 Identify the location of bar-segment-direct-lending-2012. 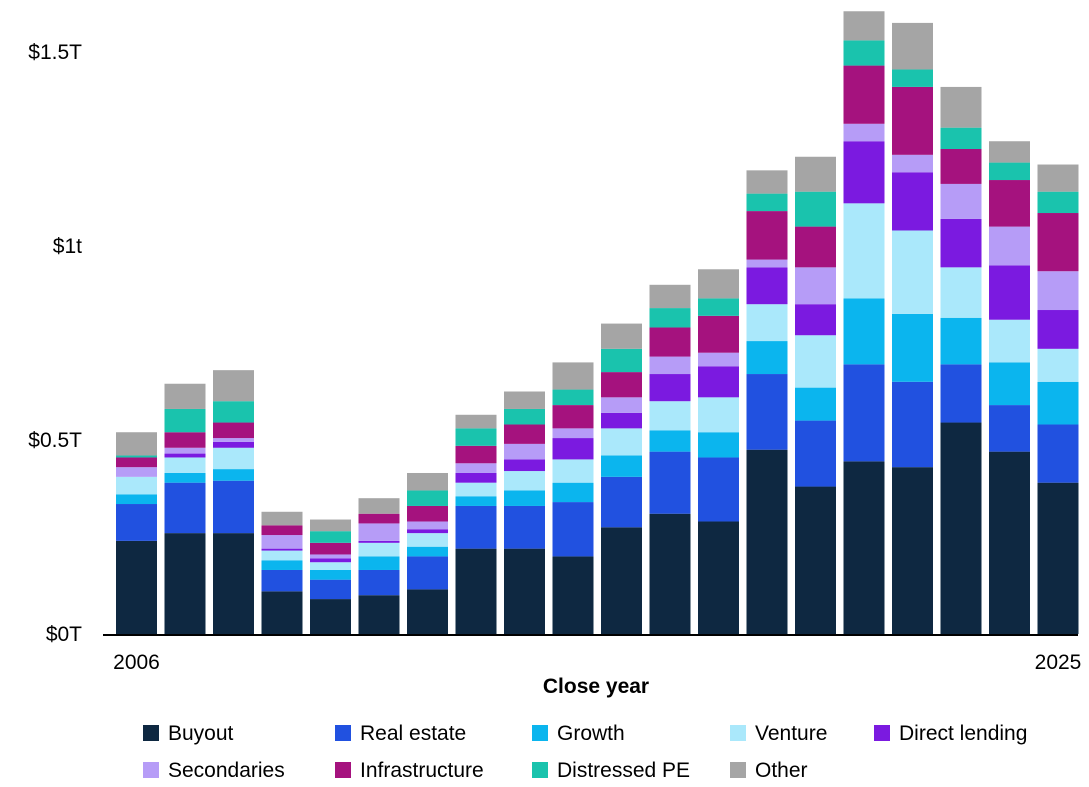
(427, 531).